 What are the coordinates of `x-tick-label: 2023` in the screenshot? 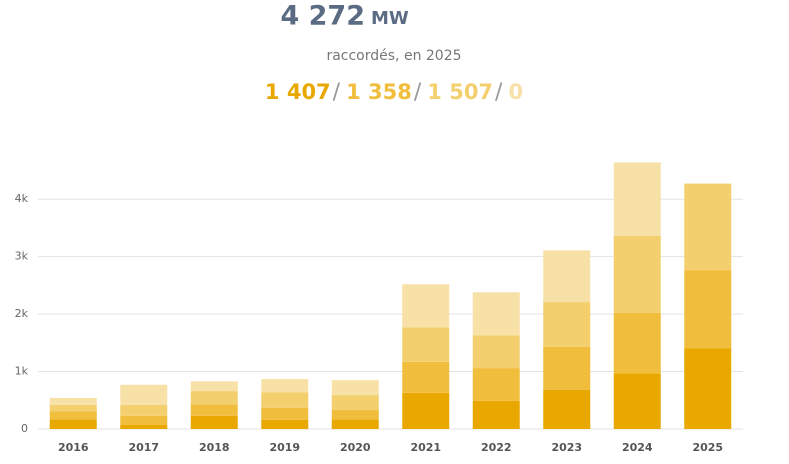 It's located at (566, 447).